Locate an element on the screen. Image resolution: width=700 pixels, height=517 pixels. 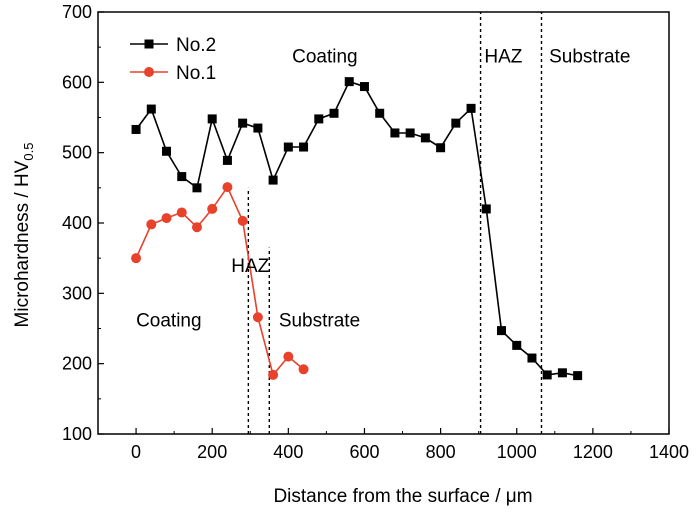
y-axis-title: Microhardness / HV0.5 is located at coordinates (24, 235).